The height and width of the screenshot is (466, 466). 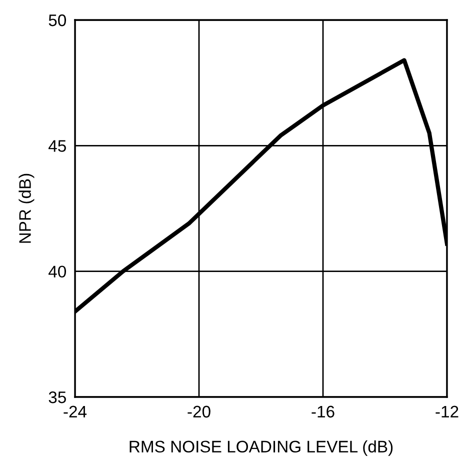 What do you see at coordinates (447, 412) in the screenshot?
I see `x-tick-label: -12` at bounding box center [447, 412].